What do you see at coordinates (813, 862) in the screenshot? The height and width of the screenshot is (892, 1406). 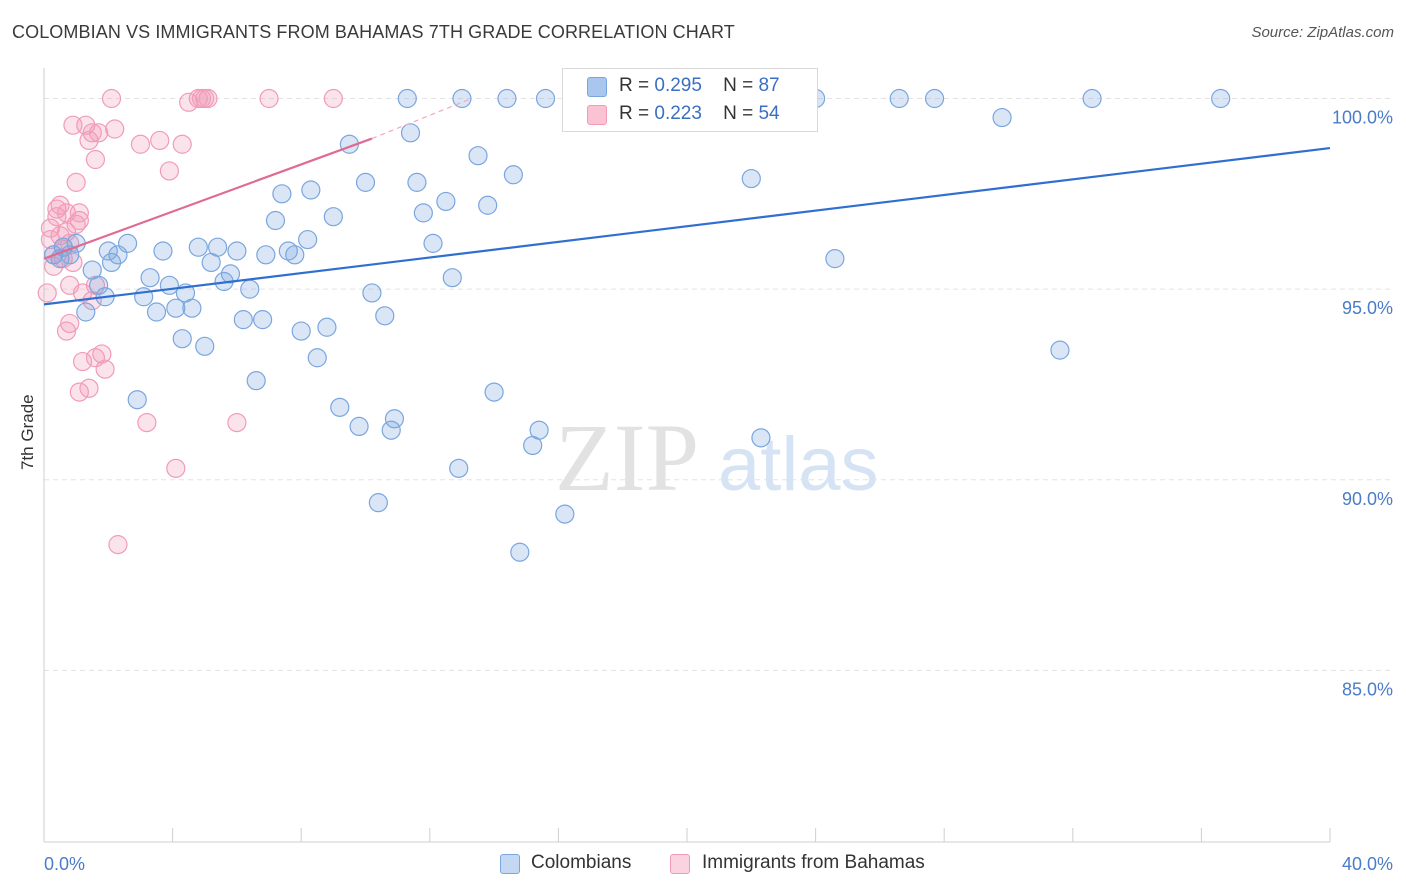 I see `bottom-legend-bahamas: Immigrants from Bahamas` at bounding box center [813, 862].